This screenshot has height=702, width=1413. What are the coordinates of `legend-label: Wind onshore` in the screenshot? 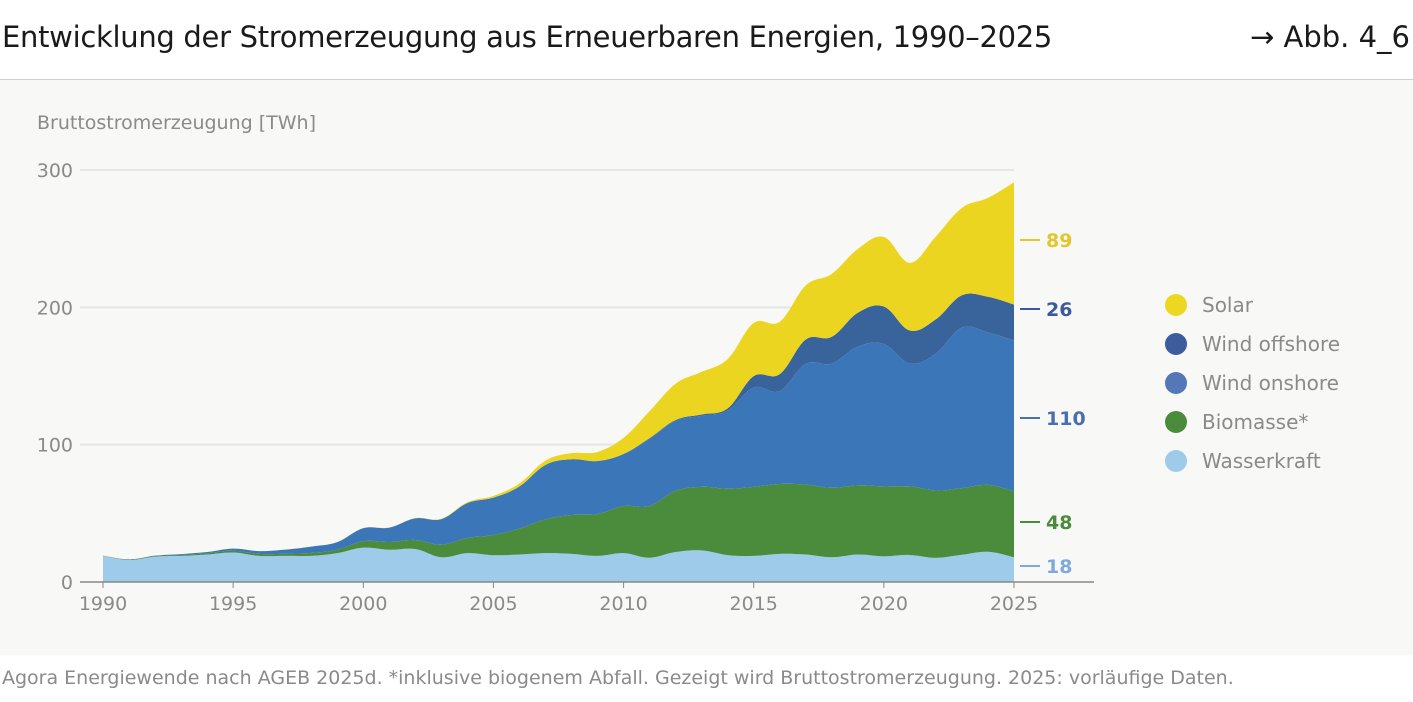 It's located at (1270, 382).